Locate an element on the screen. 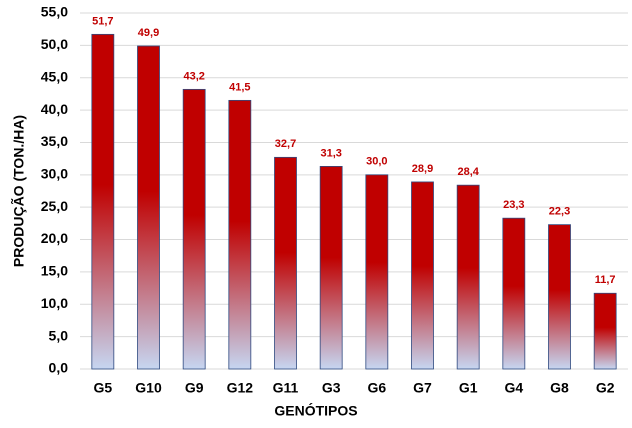 Image resolution: width=632 pixels, height=428 pixels. y-tick-label: 45,0 is located at coordinates (54, 76).